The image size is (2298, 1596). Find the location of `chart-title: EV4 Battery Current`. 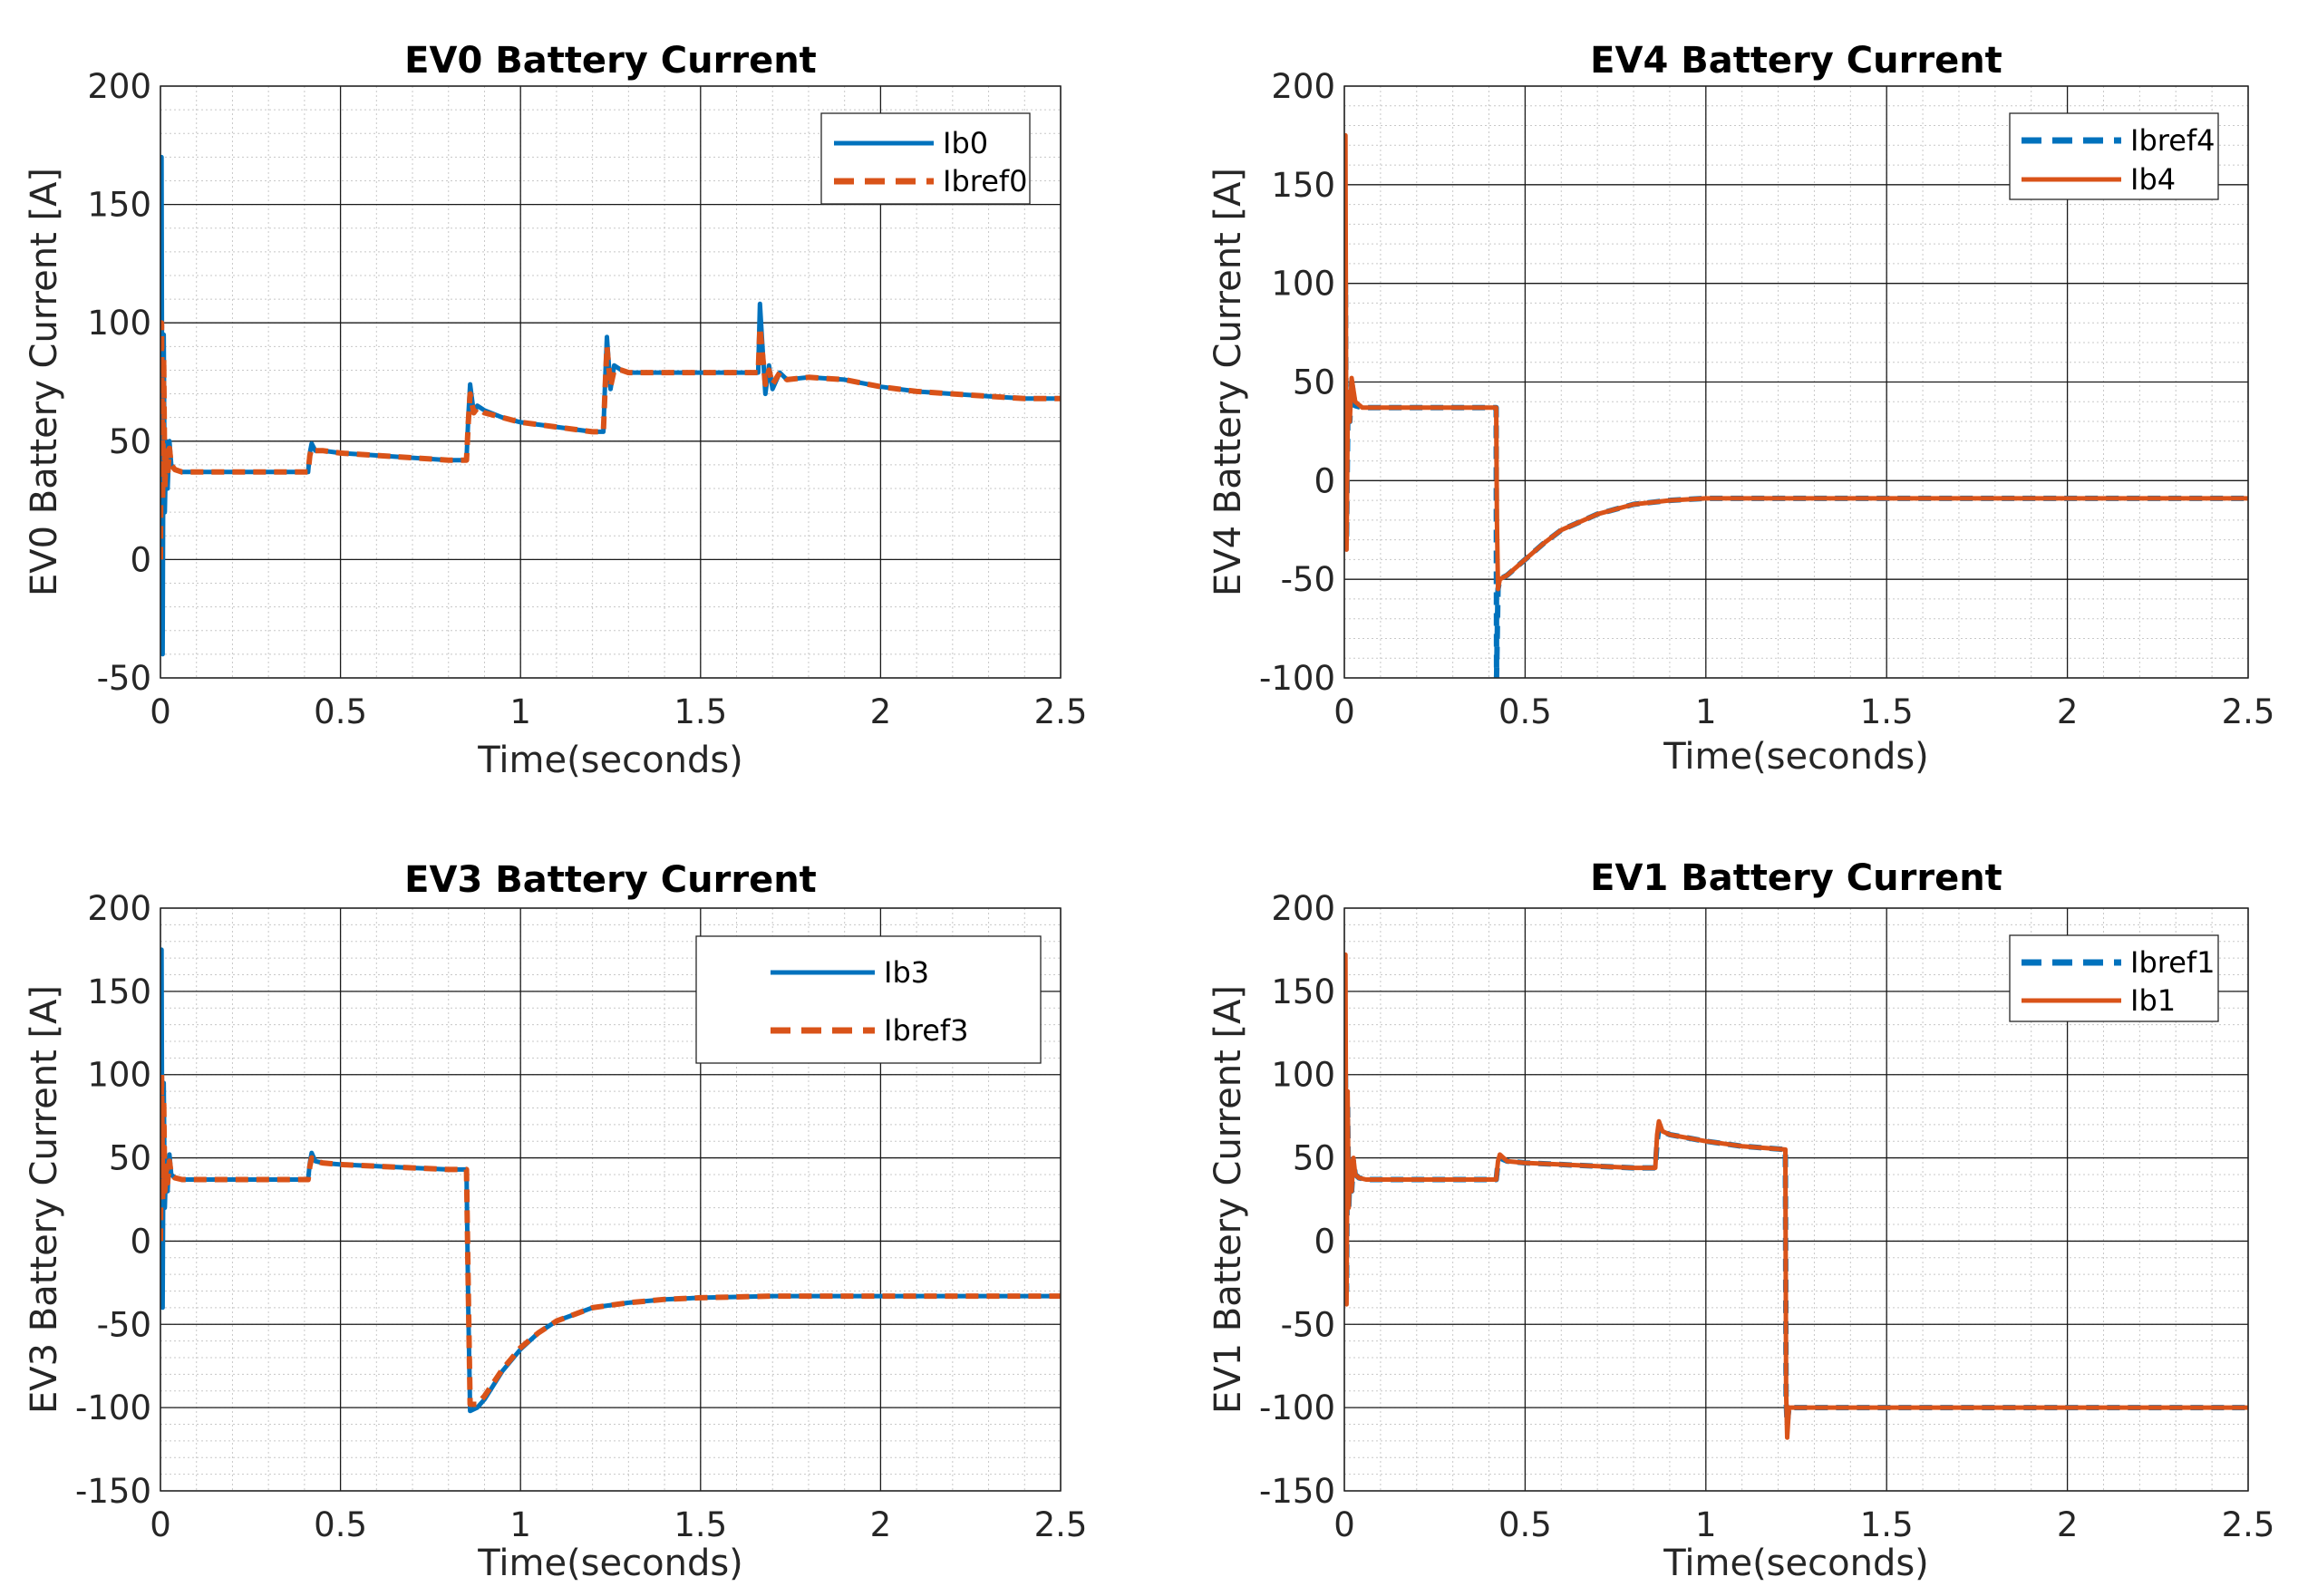

chart-title: EV4 Battery Current is located at coordinates (1796, 61).